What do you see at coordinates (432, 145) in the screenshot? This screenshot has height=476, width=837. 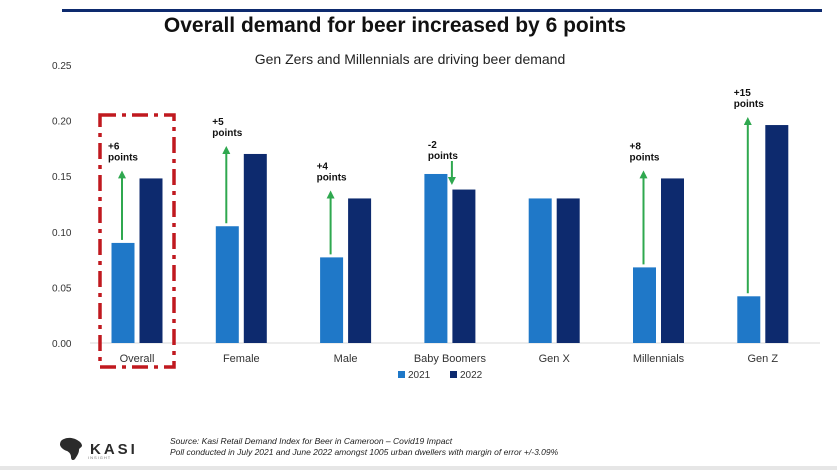 I see `change-value-label: -2` at bounding box center [432, 145].